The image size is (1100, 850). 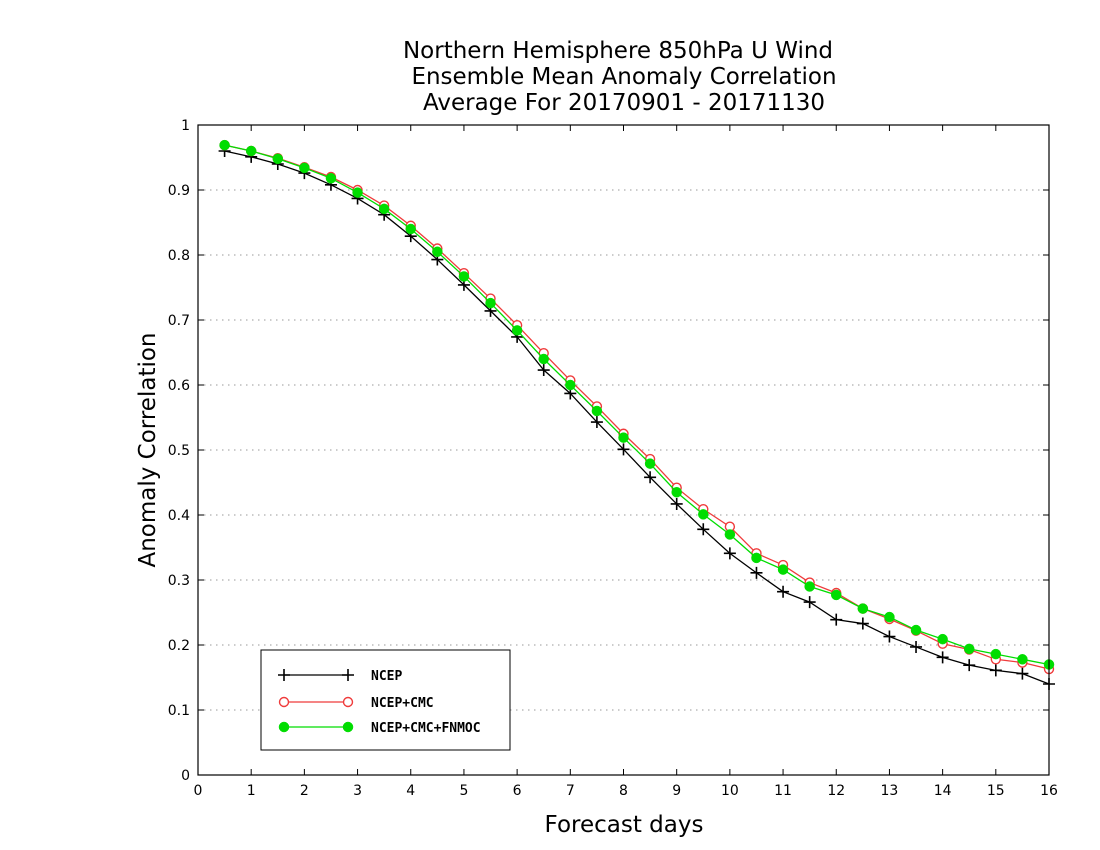 What do you see at coordinates (198, 791) in the screenshot?
I see `x-tick-label: 0` at bounding box center [198, 791].